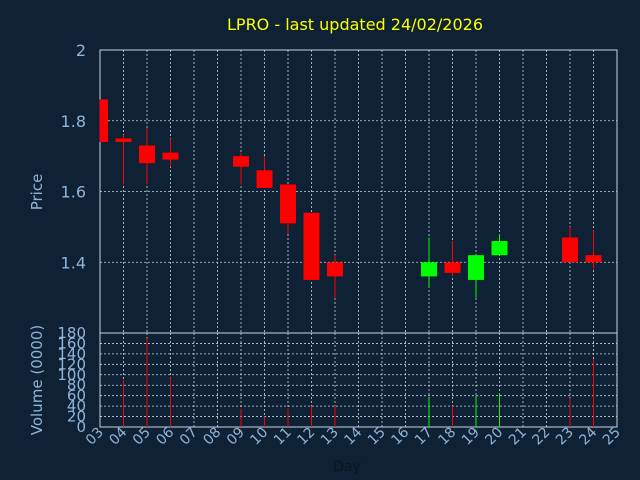  What do you see at coordinates (355, 24) in the screenshot?
I see `chart-title: LPRO - last updated 24/02/2026` at bounding box center [355, 24].